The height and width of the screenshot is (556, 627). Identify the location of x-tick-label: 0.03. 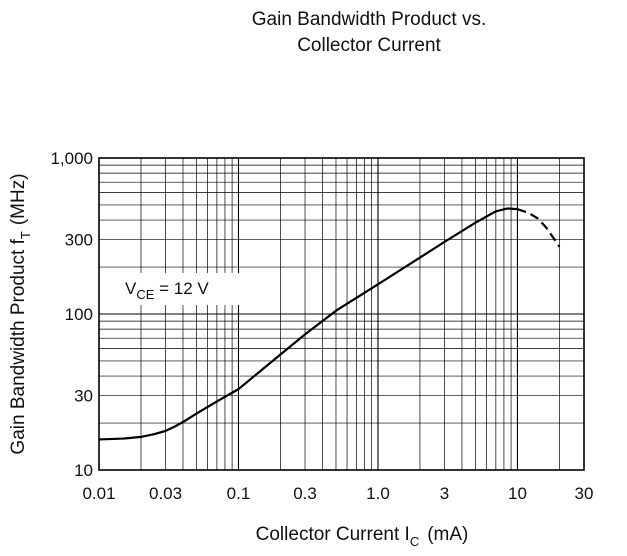
(165, 493).